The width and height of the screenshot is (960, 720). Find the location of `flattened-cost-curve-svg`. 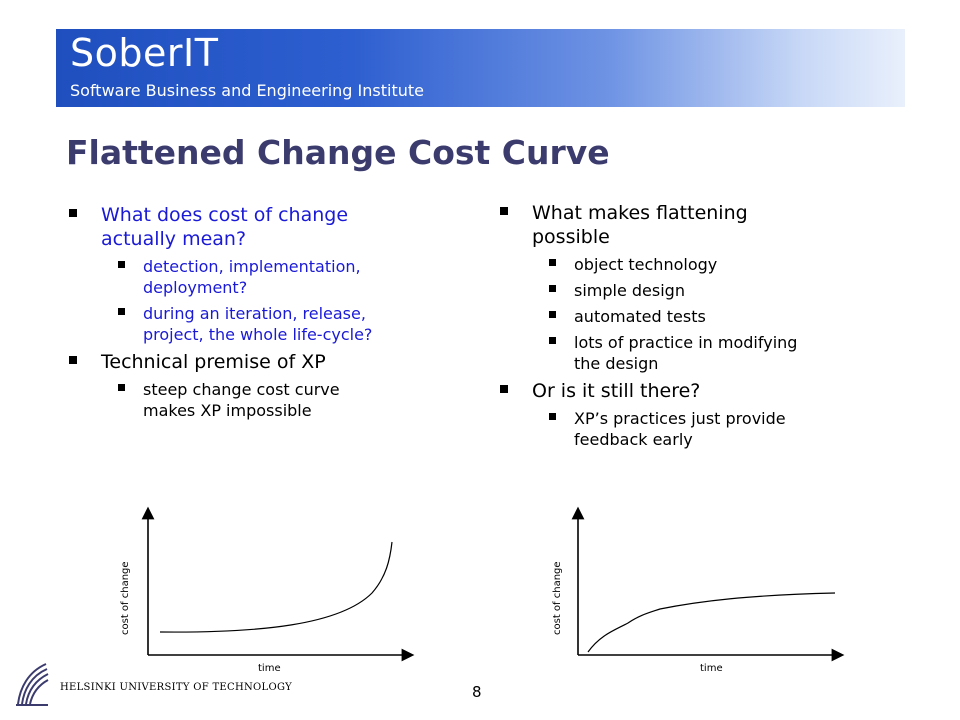

flattened-cost-curve-svg is located at coordinates (708, 584).